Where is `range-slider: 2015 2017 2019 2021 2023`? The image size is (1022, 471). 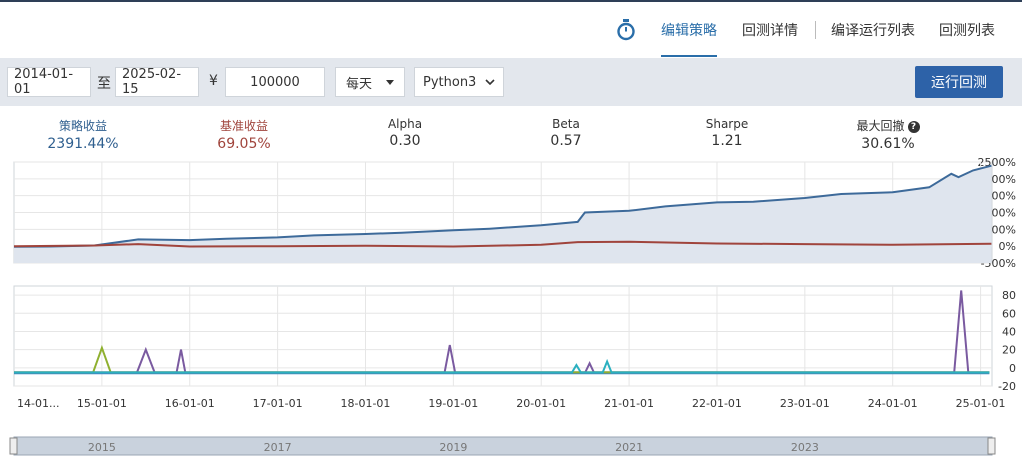
range-slider: 2015 2017 2019 2021 2023 is located at coordinates (502, 446).